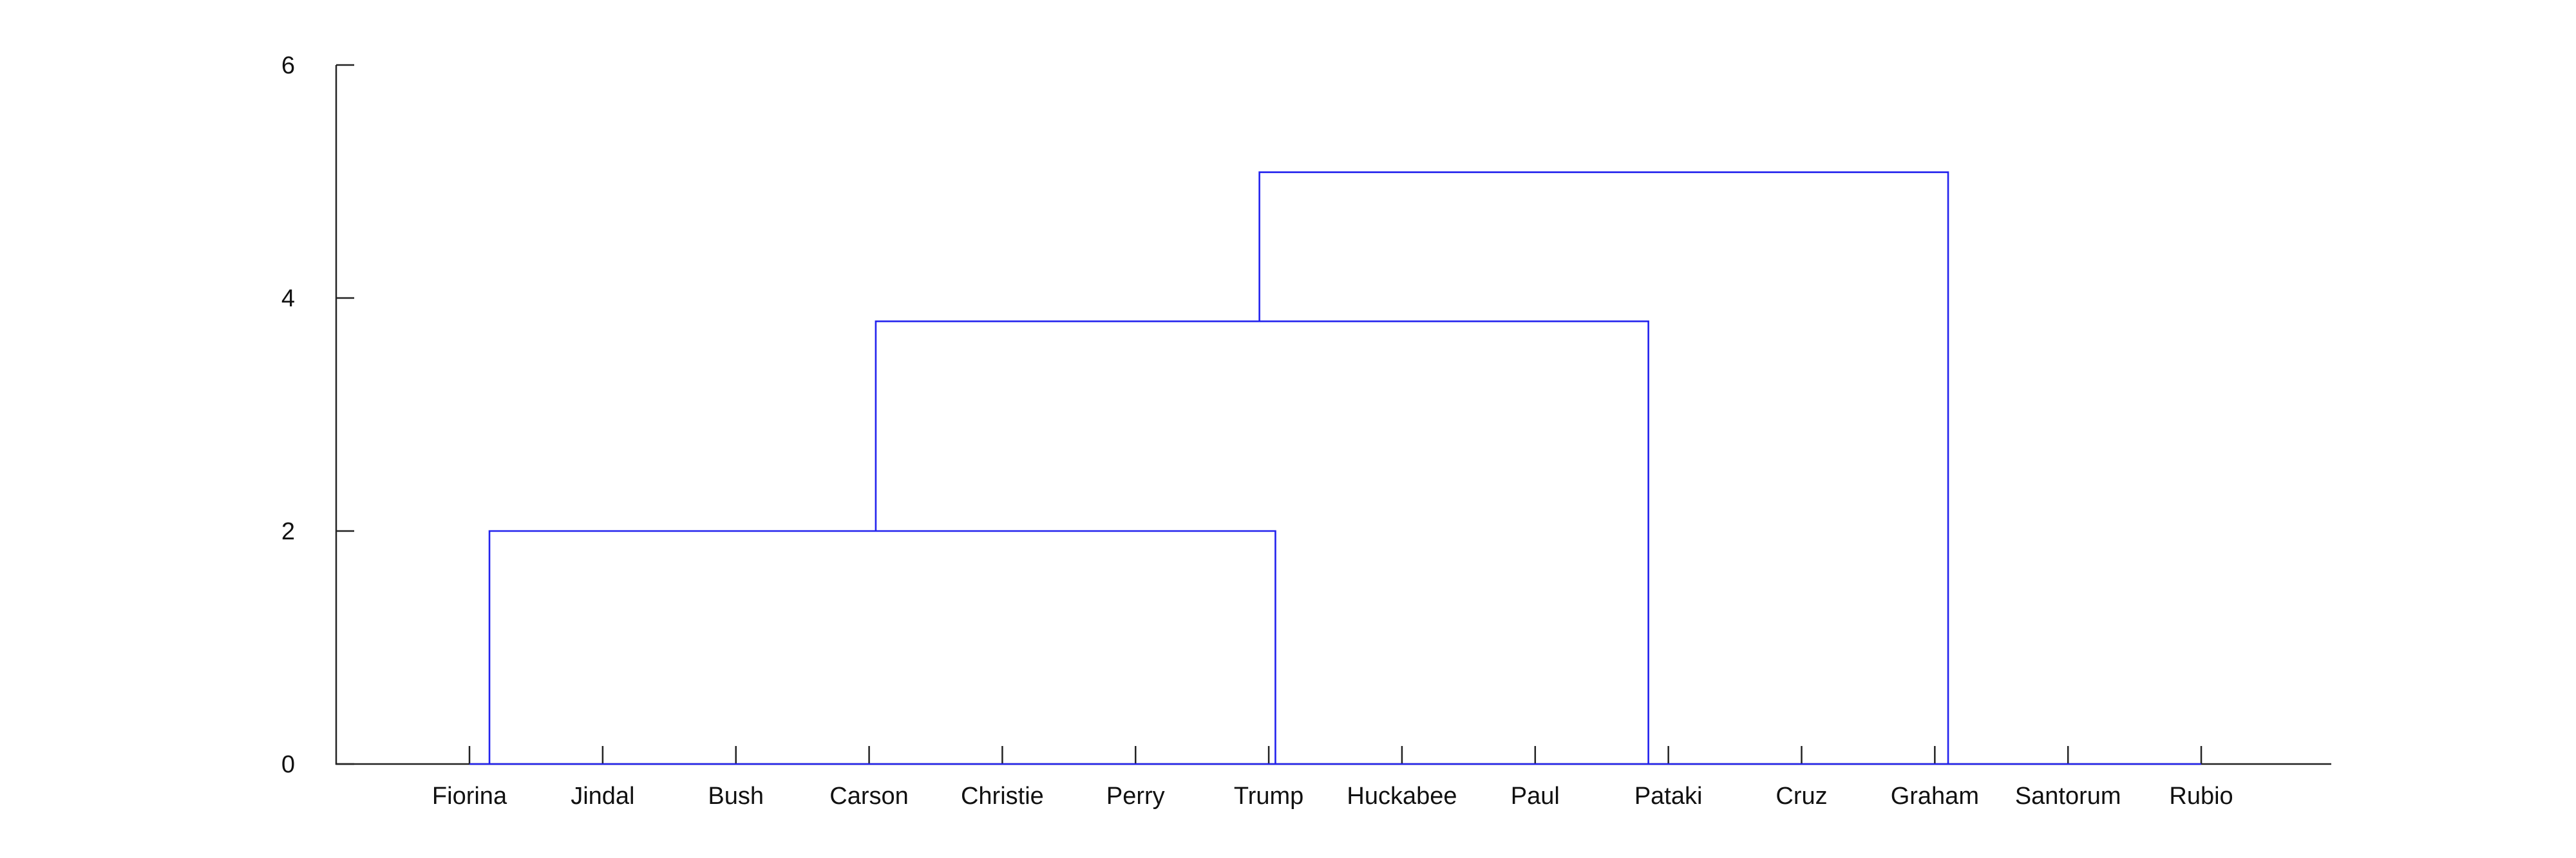  I want to click on leaf-label-trump: Trump, so click(1268, 796).